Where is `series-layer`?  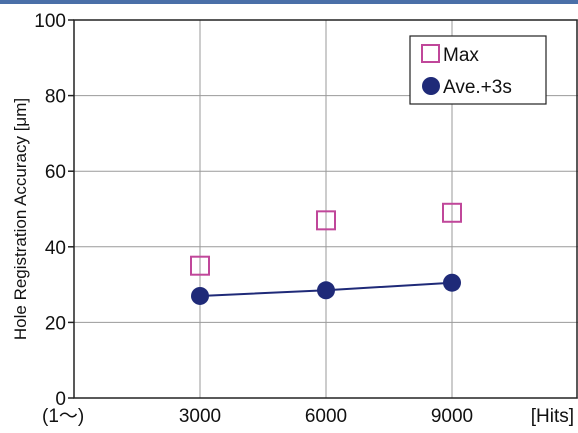 series-layer is located at coordinates (326, 253).